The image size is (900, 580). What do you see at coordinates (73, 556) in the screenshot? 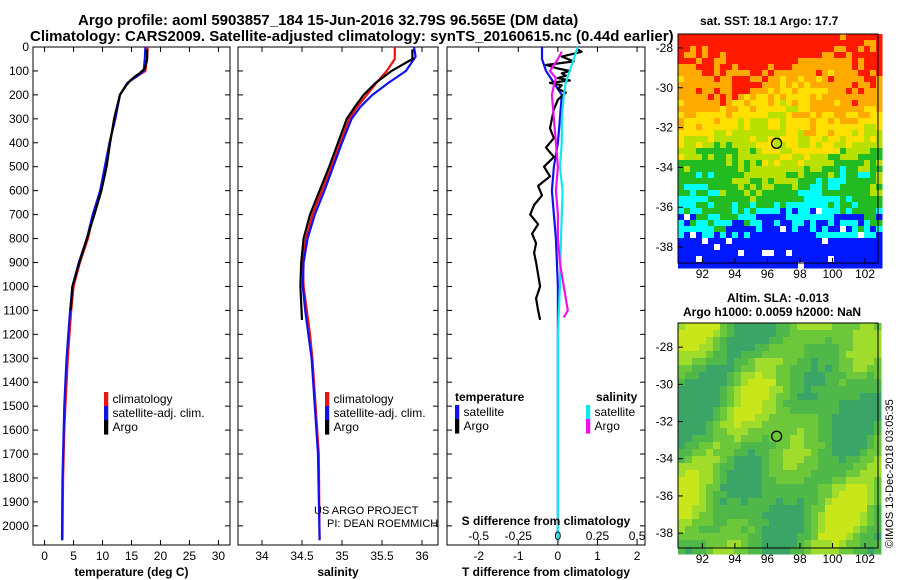
I see `x-tick-label: 5` at bounding box center [73, 556].